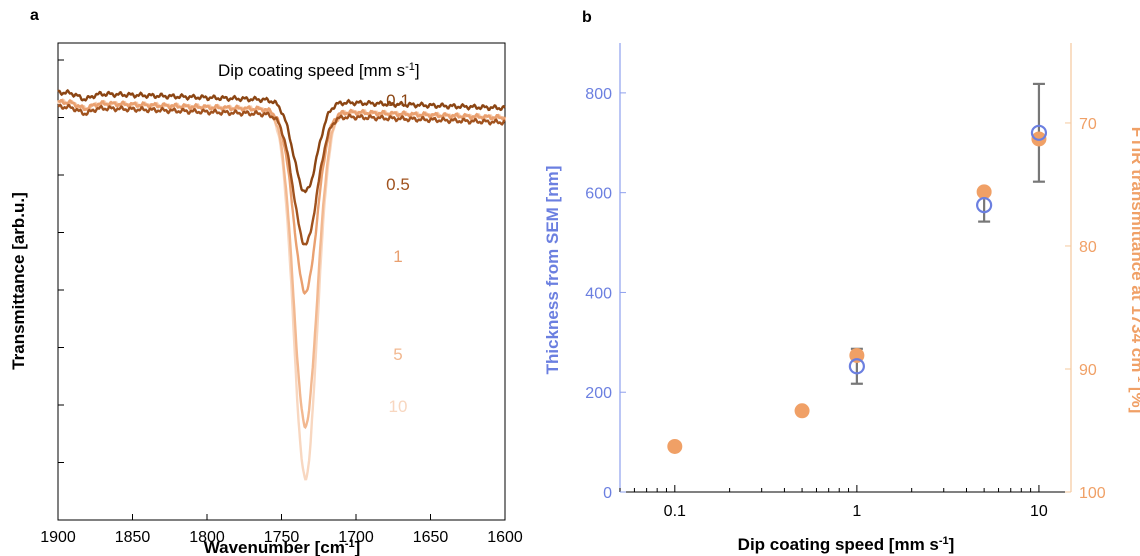 This screenshot has width=1140, height=556. Describe the element at coordinates (598, 194) in the screenshot. I see `left-tick-label: 600` at that location.